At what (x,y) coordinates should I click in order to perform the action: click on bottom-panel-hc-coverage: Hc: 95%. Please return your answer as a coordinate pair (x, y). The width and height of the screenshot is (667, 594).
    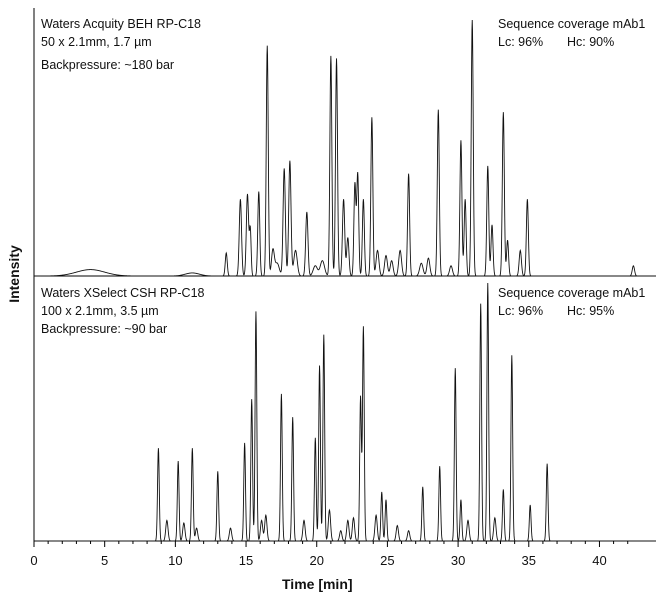
    Looking at the image, I should click on (591, 311).